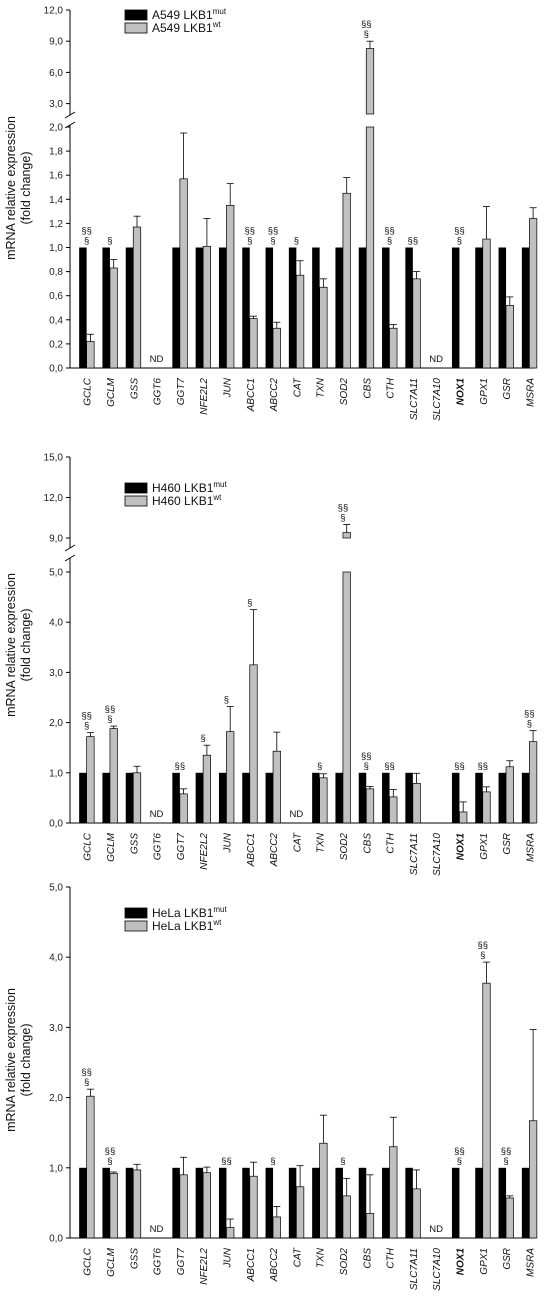 Image resolution: width=545 pixels, height=1312 pixels. What do you see at coordinates (56, 128) in the screenshot?
I see `y-tick-label: 2,0` at bounding box center [56, 128].